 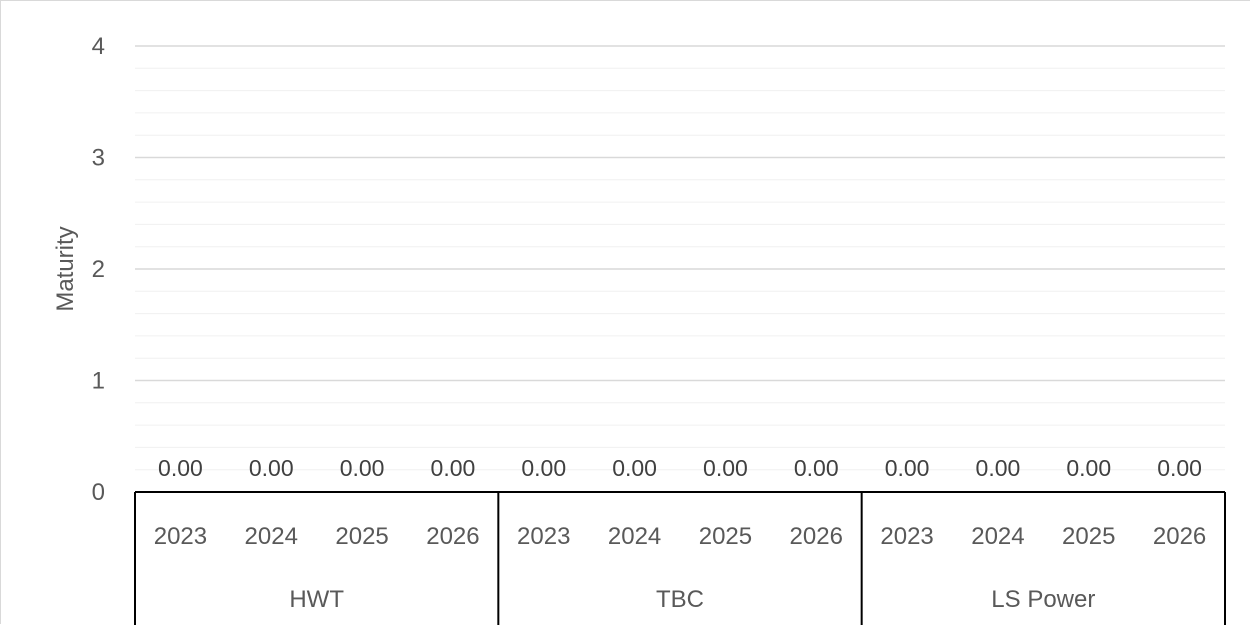 What do you see at coordinates (680, 599) in the screenshot?
I see `x-group-label: TBC` at bounding box center [680, 599].